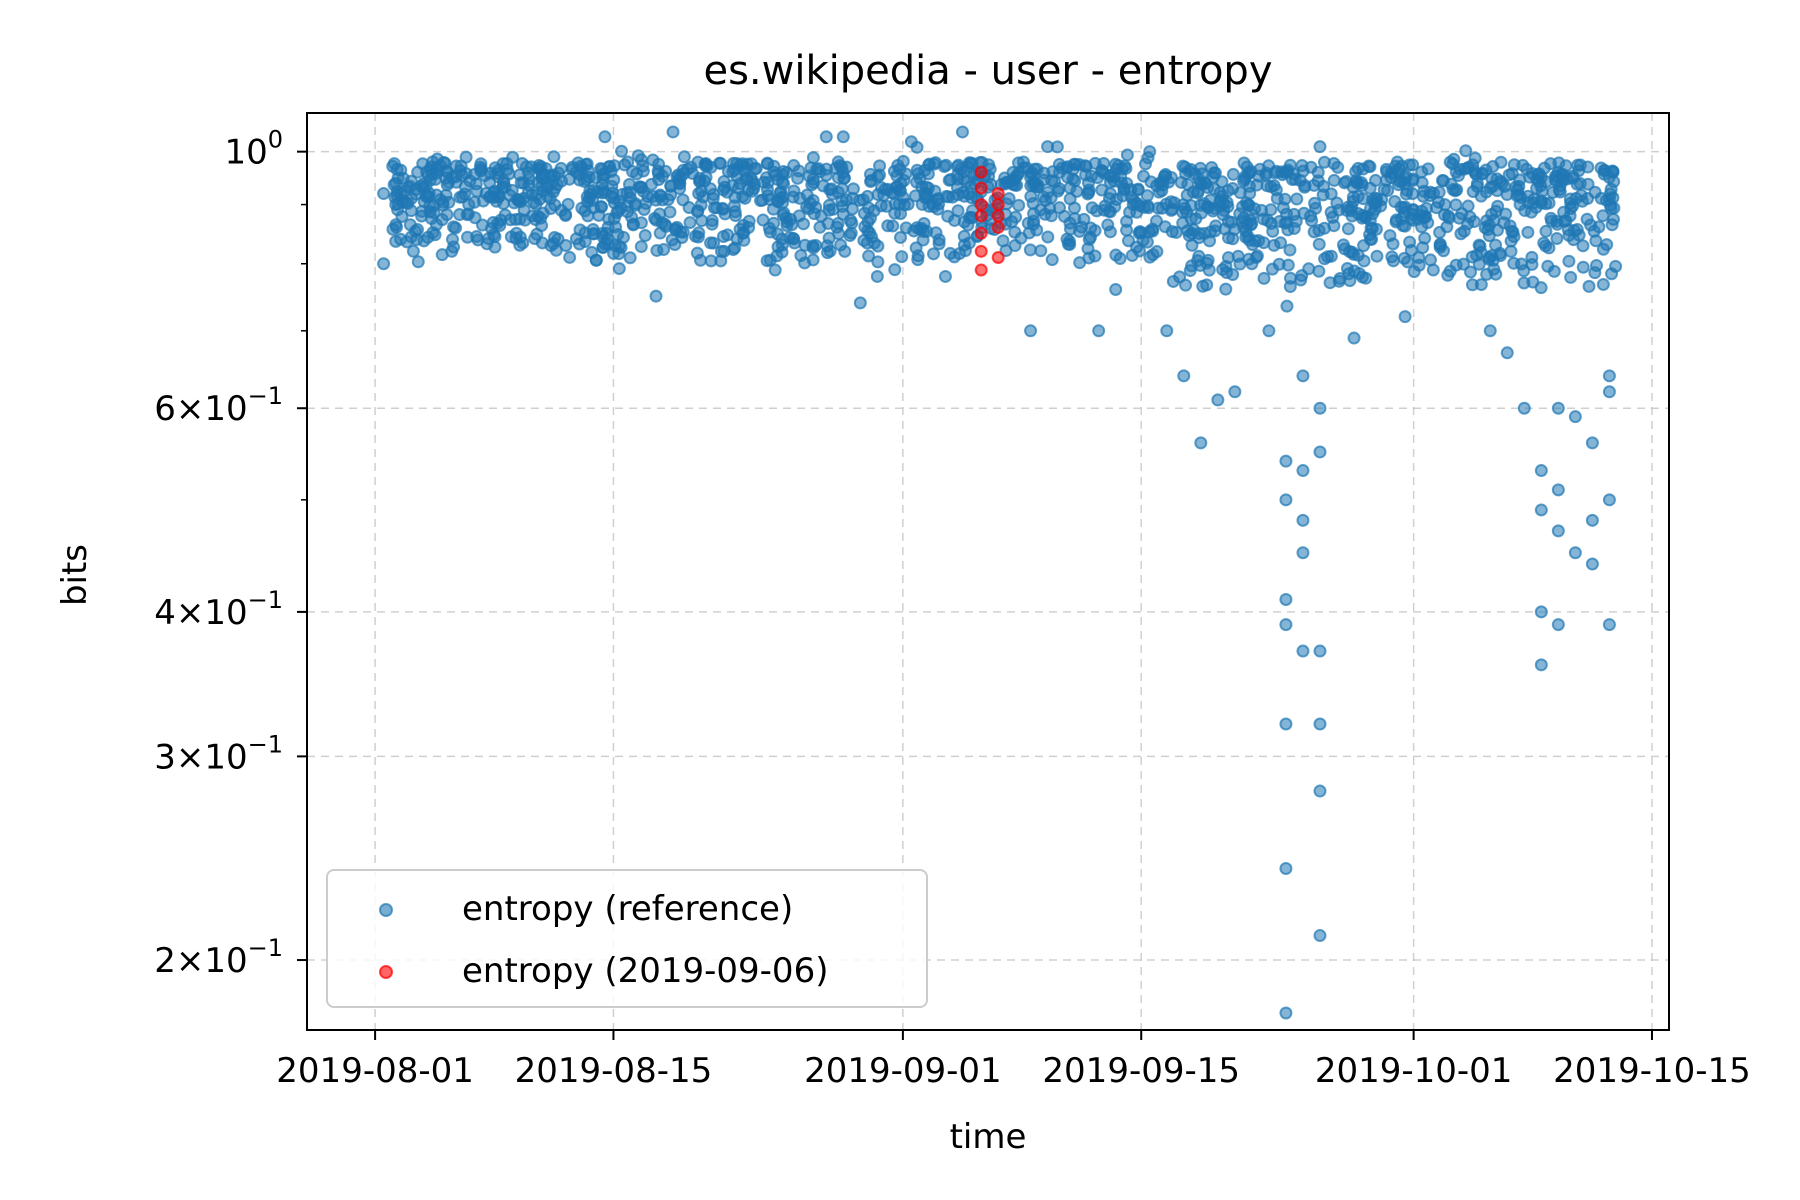  What do you see at coordinates (386, 972) in the screenshot?
I see `legend-marker-anomaly` at bounding box center [386, 972].